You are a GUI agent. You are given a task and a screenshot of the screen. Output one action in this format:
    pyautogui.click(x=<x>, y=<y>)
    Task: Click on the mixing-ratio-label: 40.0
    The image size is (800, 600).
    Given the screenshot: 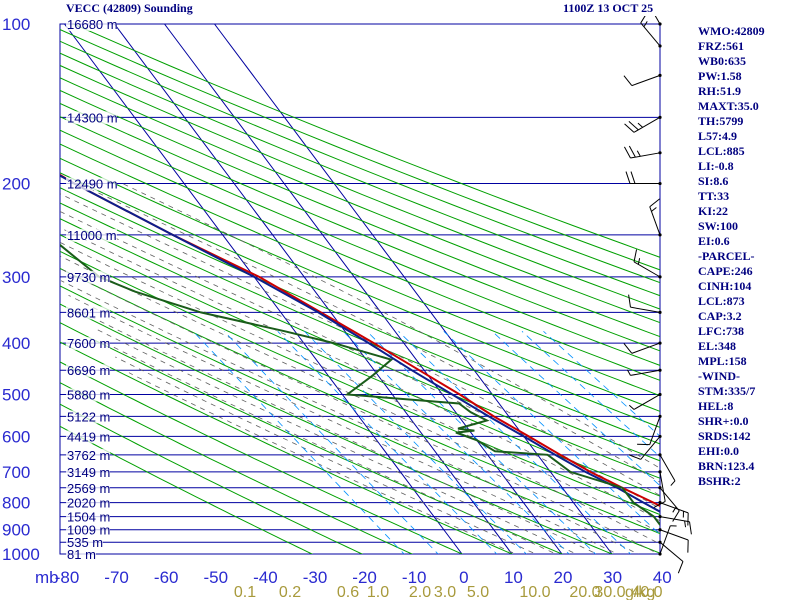 What is the action you would take?
    pyautogui.click(x=646, y=592)
    